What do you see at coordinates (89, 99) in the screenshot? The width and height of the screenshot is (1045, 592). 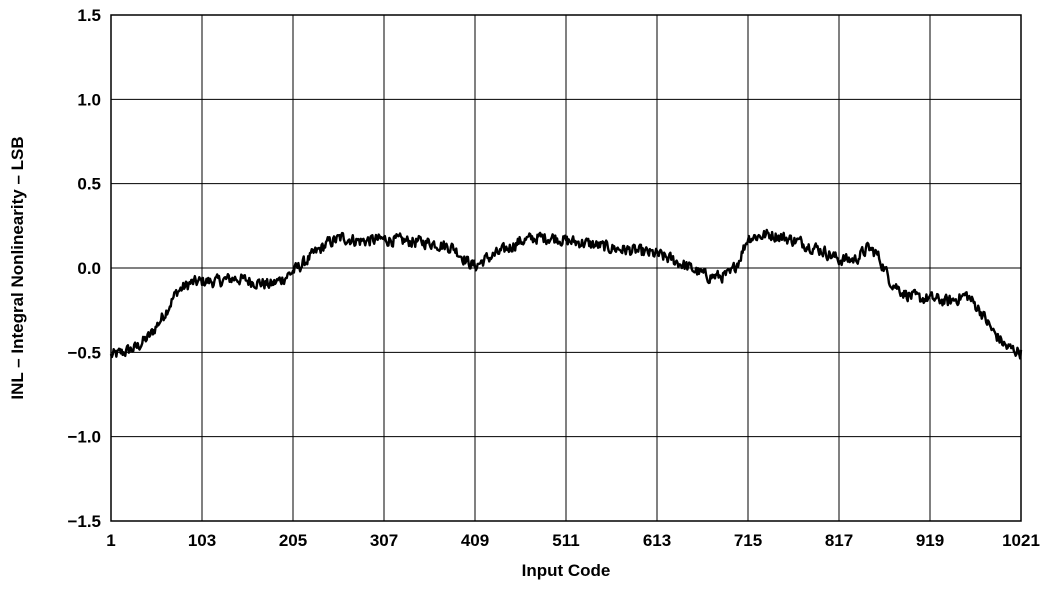 I see `y-tick-label: 1.0` at bounding box center [89, 99].